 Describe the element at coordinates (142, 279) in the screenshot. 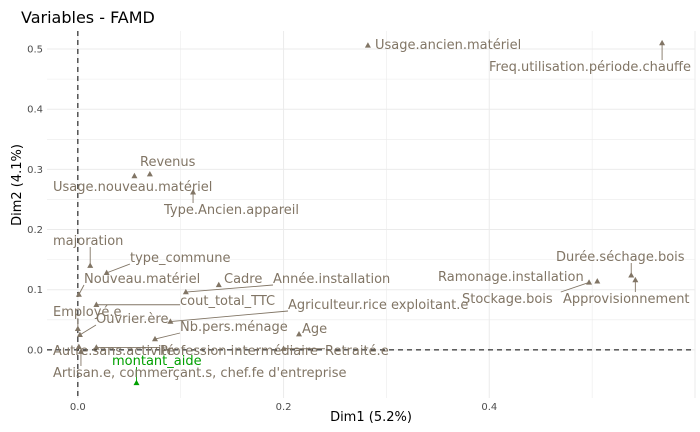

I see `point-label: Nouveau.matériel` at that location.